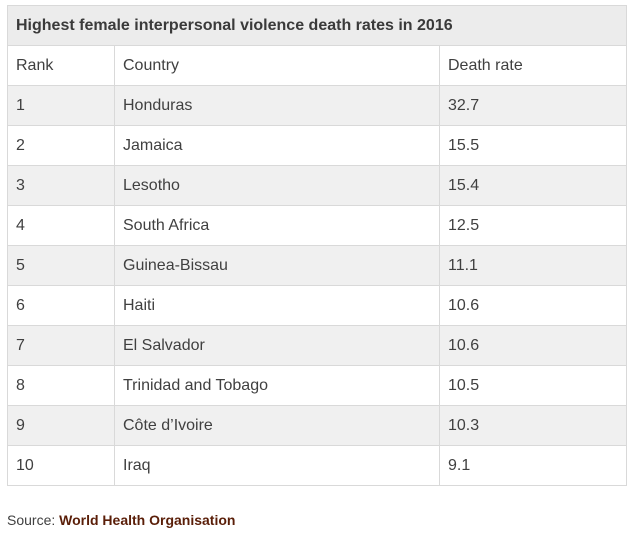  I want to click on table-row: 5 Guinea-Bissau 11.1, so click(317, 265).